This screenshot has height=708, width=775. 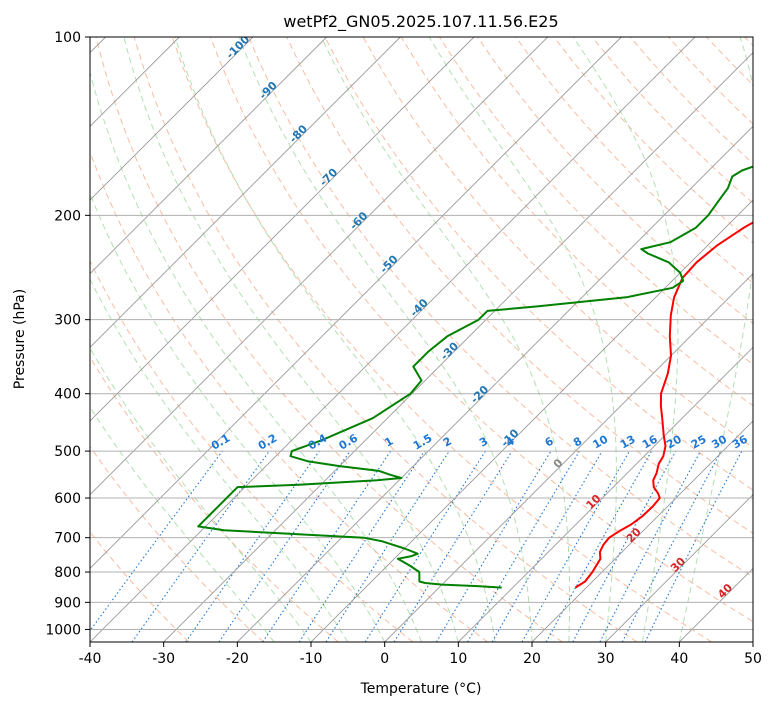 What do you see at coordinates (67, 334) in the screenshot?
I see `y-axis: 100 200 300 400 500 600 700 800 900 1000` at bounding box center [67, 334].